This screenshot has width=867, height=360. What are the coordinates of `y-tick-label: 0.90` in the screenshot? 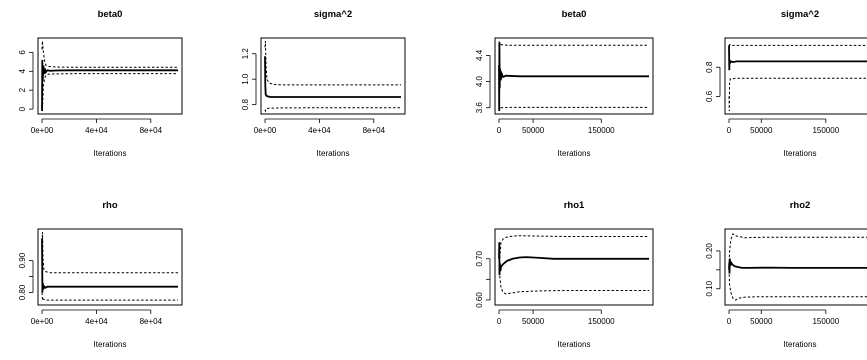 It's located at (22, 260).